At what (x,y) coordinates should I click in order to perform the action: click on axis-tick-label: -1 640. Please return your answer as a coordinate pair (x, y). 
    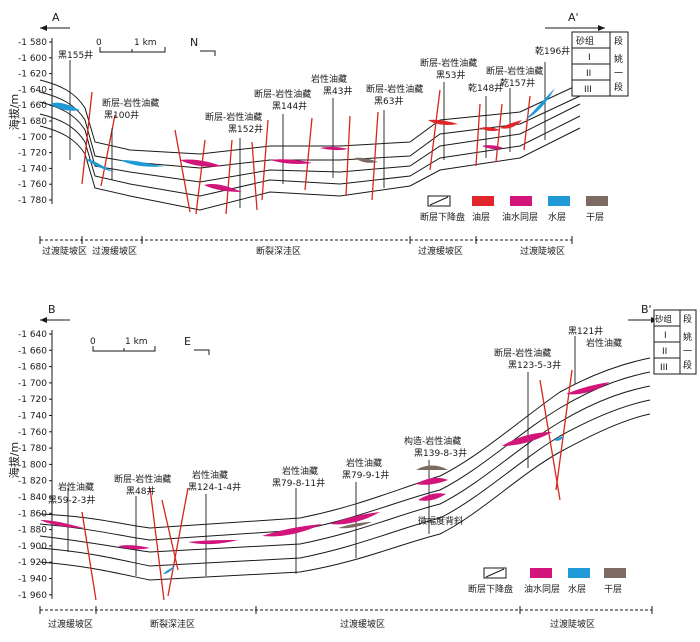
    Looking at the image, I should click on (32, 90).